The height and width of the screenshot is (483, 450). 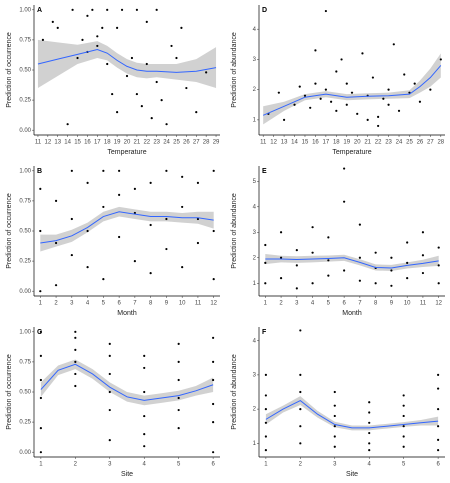 What do you see at coordinates (273, 143) in the screenshot?
I see `x-tick-label: 12` at bounding box center [273, 143].